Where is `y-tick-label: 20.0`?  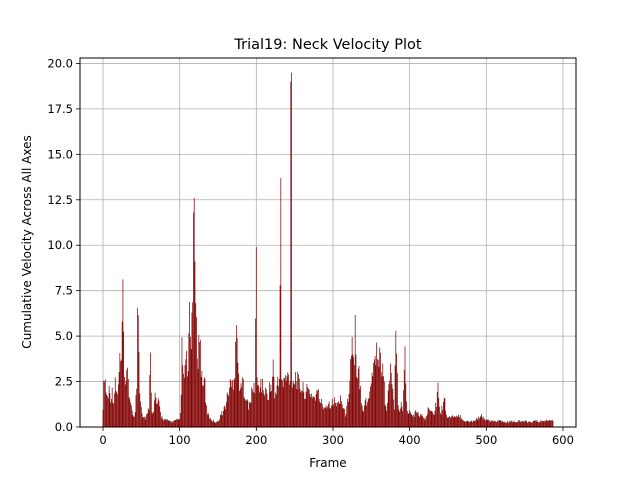
y-tick-label: 20.0 is located at coordinates (60, 63).